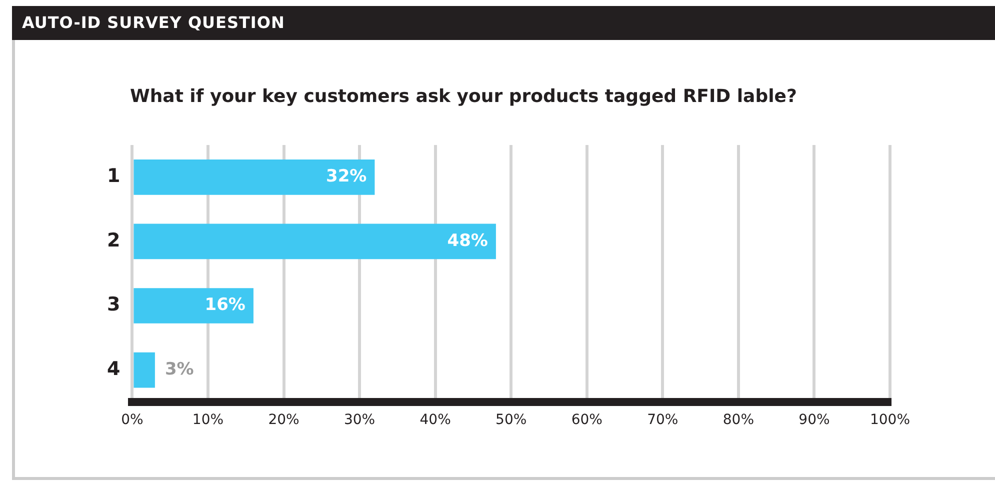 This screenshot has width=995, height=497. Describe the element at coordinates (467, 240) in the screenshot. I see `data-label: 48%` at that location.